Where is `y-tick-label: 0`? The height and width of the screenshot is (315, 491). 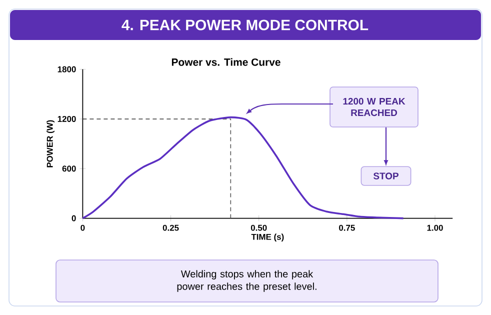 y-tick-label: 0 is located at coordinates (74, 218).